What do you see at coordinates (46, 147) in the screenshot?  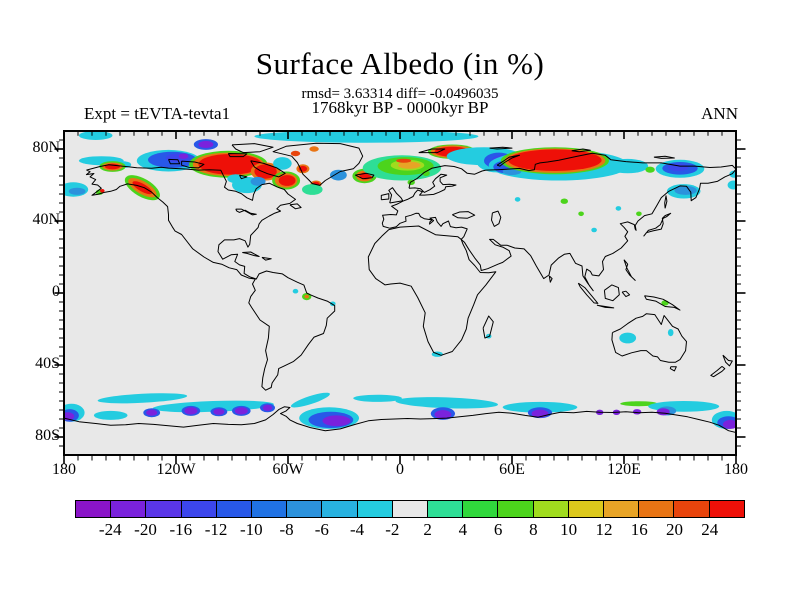 I see `lat-tick-label: 80N` at bounding box center [46, 147].